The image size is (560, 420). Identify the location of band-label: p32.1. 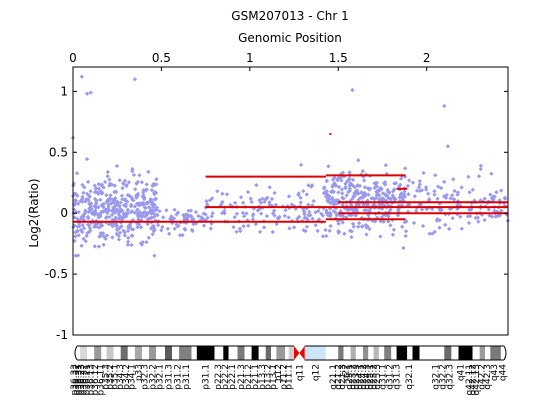
(161, 377).